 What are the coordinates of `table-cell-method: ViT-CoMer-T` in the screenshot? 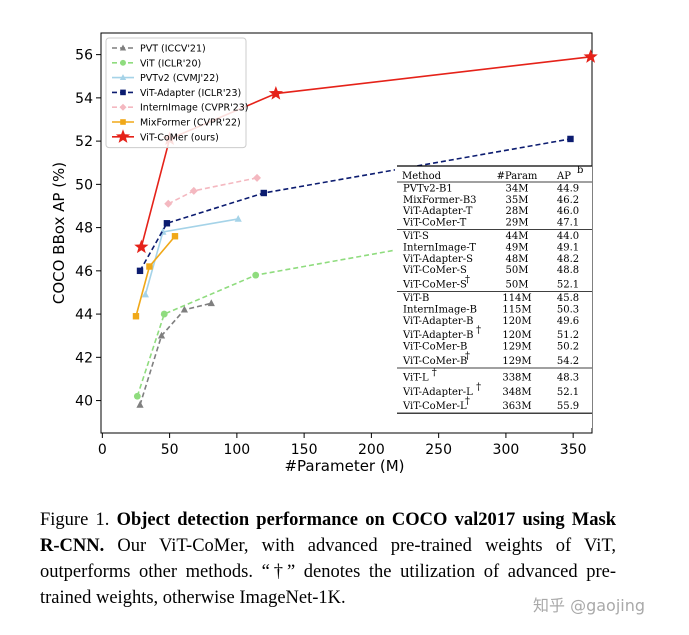 It's located at (434, 223).